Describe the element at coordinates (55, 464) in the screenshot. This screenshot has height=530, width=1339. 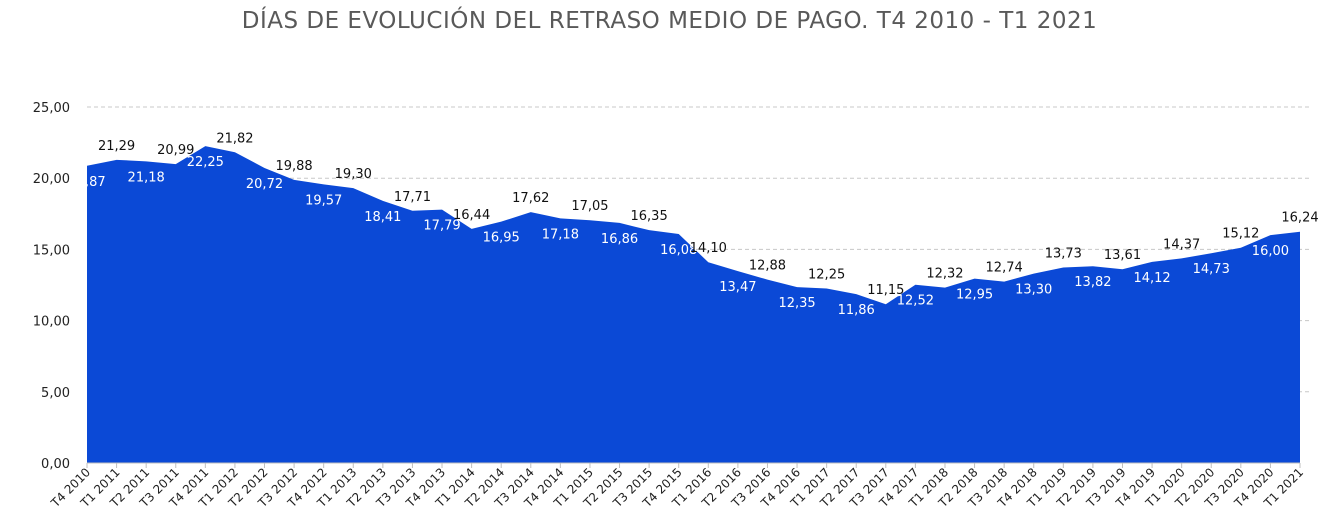
I see `y-tick-label: 0,00` at that location.